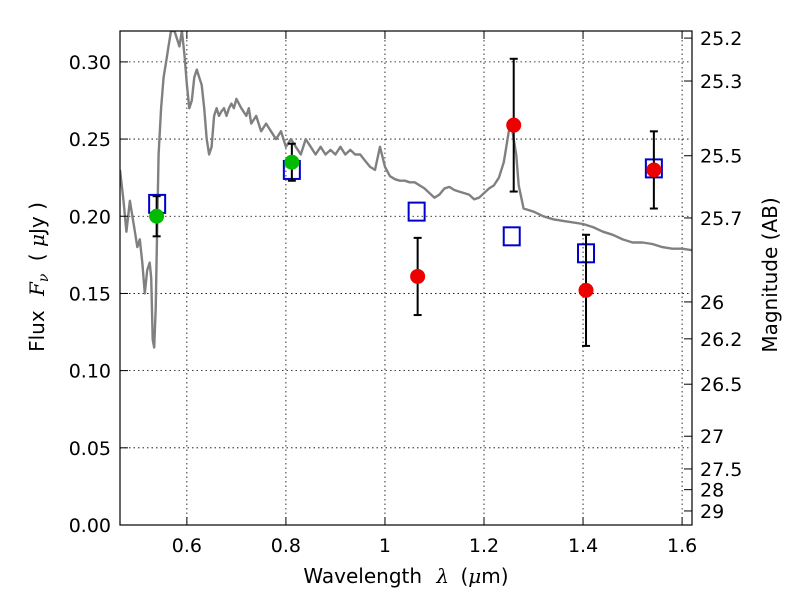 The height and width of the screenshot is (600, 800). I want to click on magnitude-tick-label: 25.2, so click(721, 39).